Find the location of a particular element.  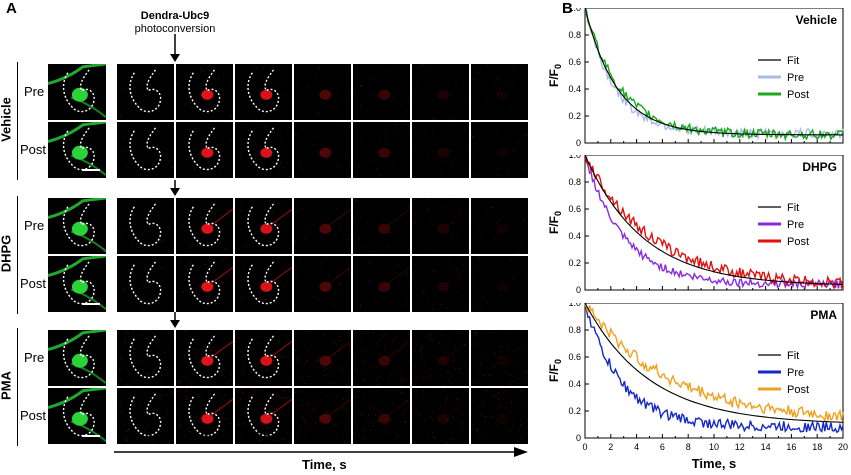

x-axis-label: Time, s is located at coordinates (714, 463).